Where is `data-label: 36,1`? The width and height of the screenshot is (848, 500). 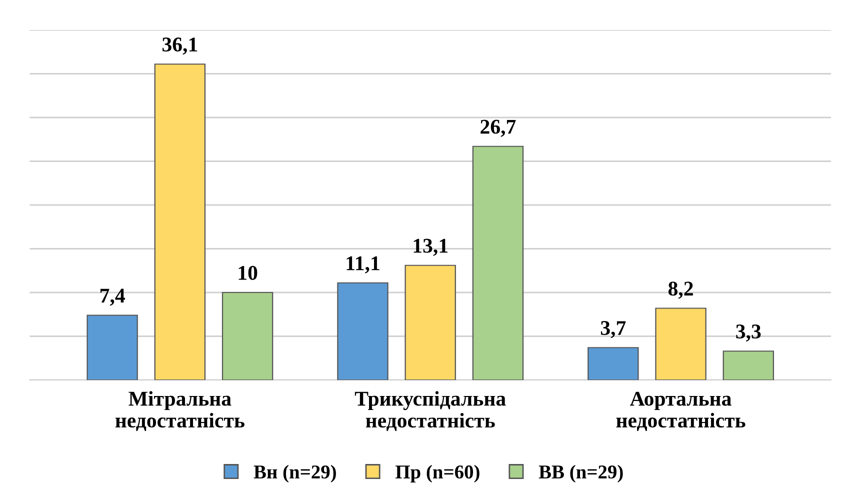
data-label: 36,1 is located at coordinates (180, 46).